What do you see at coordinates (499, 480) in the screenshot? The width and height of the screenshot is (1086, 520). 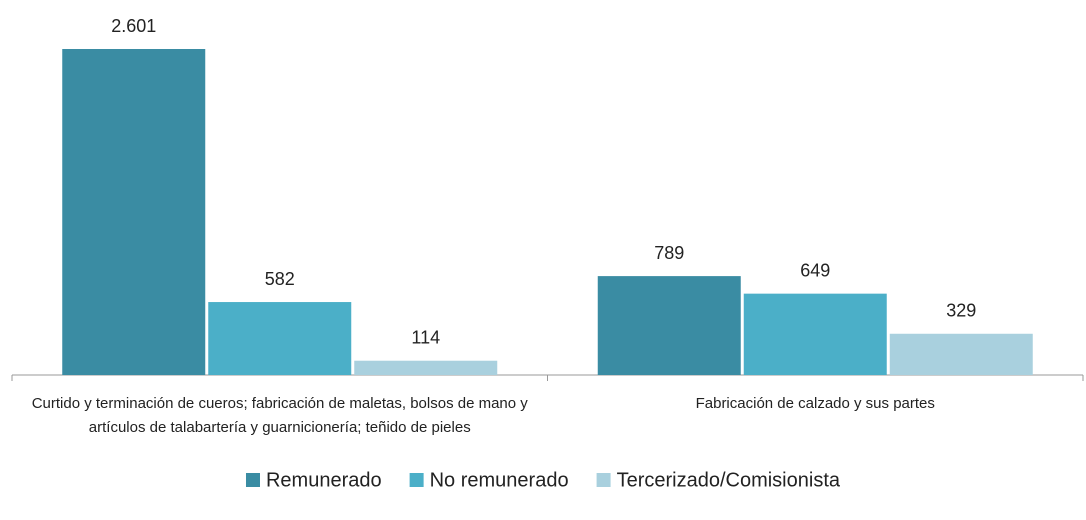 I see `legend-label: No remunerado` at bounding box center [499, 480].